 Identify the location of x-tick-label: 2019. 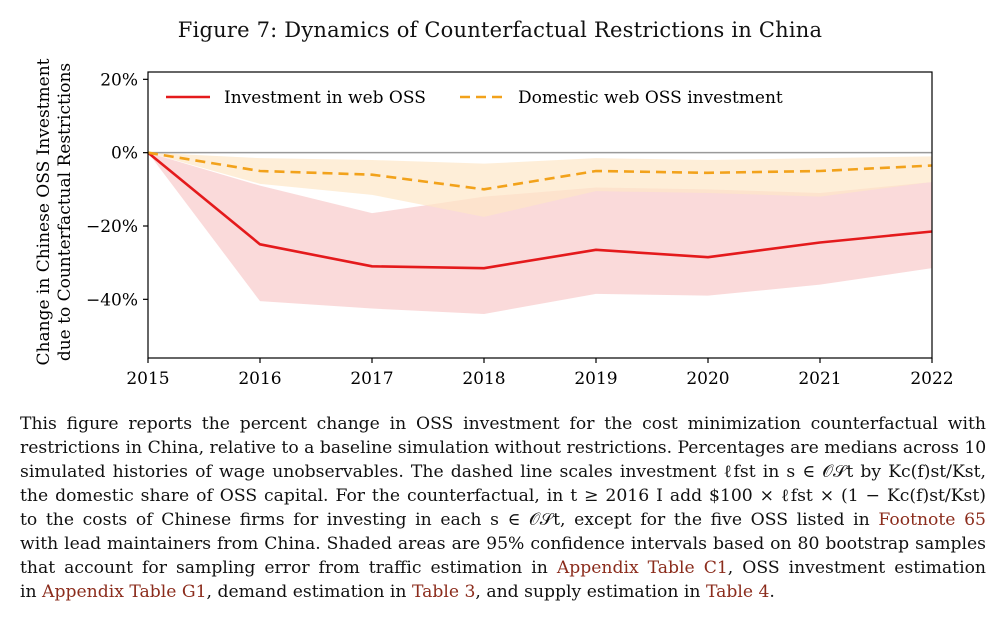
(595, 379).